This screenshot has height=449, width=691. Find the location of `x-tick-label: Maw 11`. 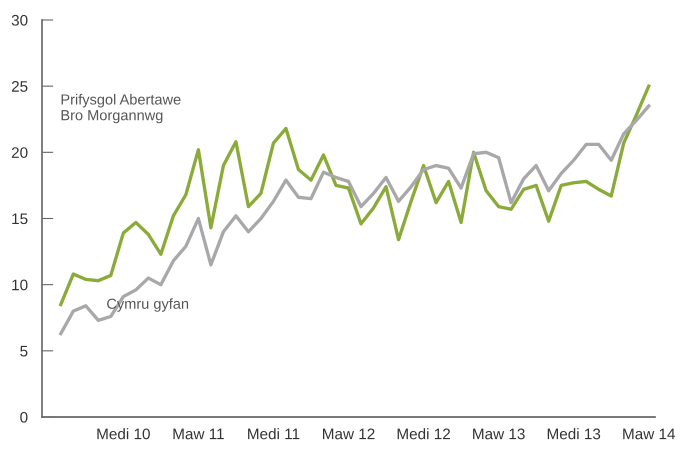

x-tick-label: Maw 11 is located at coordinates (198, 434).